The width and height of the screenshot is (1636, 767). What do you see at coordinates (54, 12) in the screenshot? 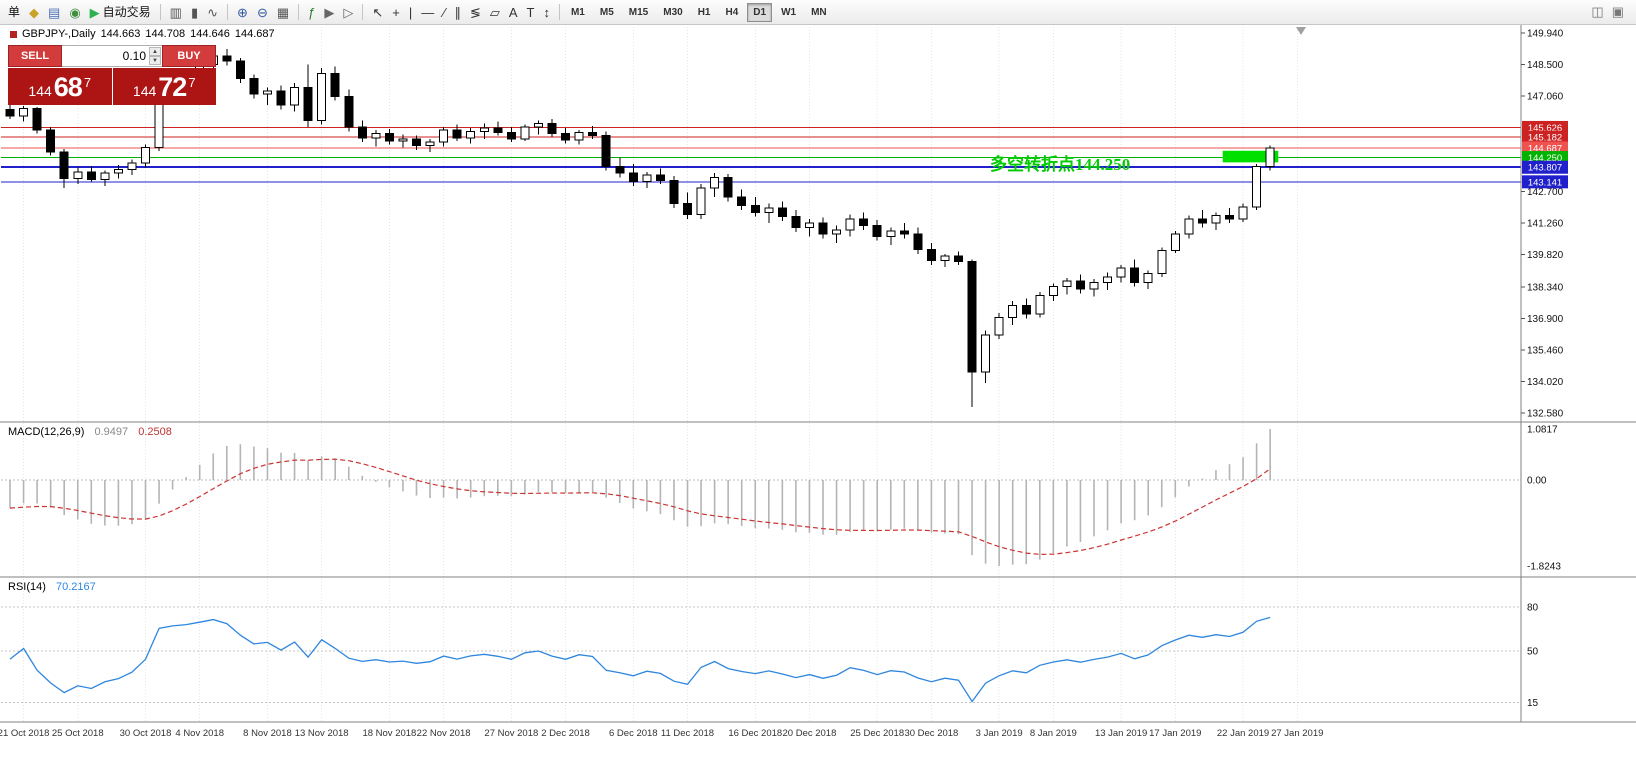
I see `market-watch-button: ▤` at bounding box center [54, 12].